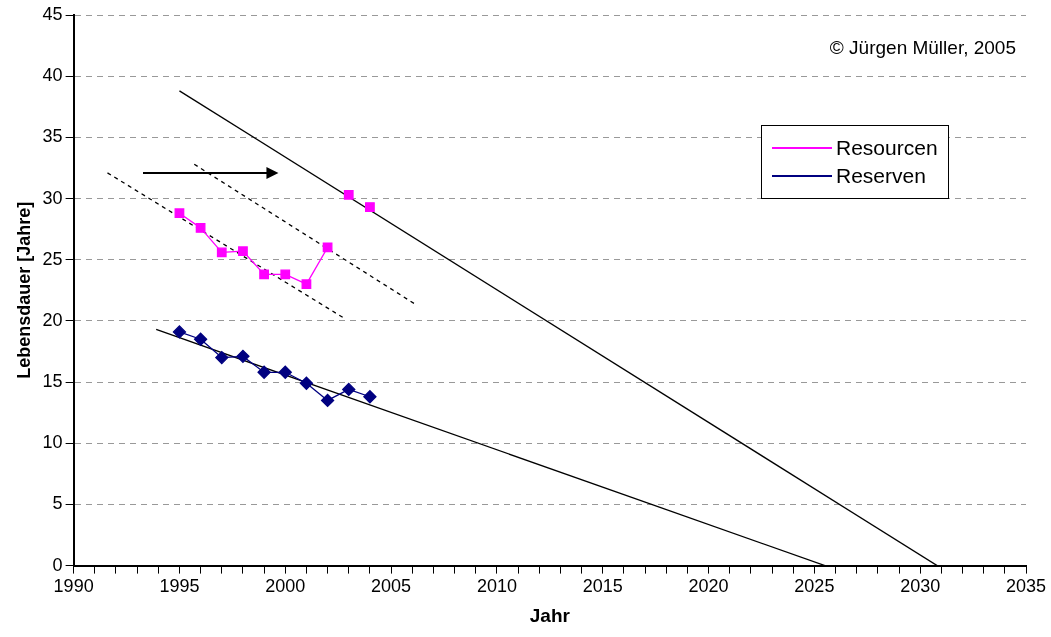  What do you see at coordinates (391, 586) in the screenshot?
I see `x-tick-label: 2005` at bounding box center [391, 586].